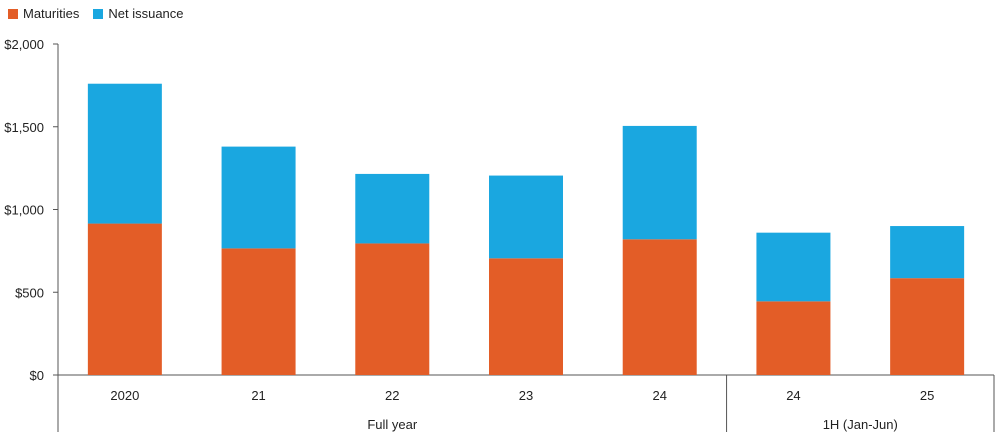 The height and width of the screenshot is (432, 1000). Describe the element at coordinates (24, 44) in the screenshot. I see `y-tick-label: $2,000` at that location.